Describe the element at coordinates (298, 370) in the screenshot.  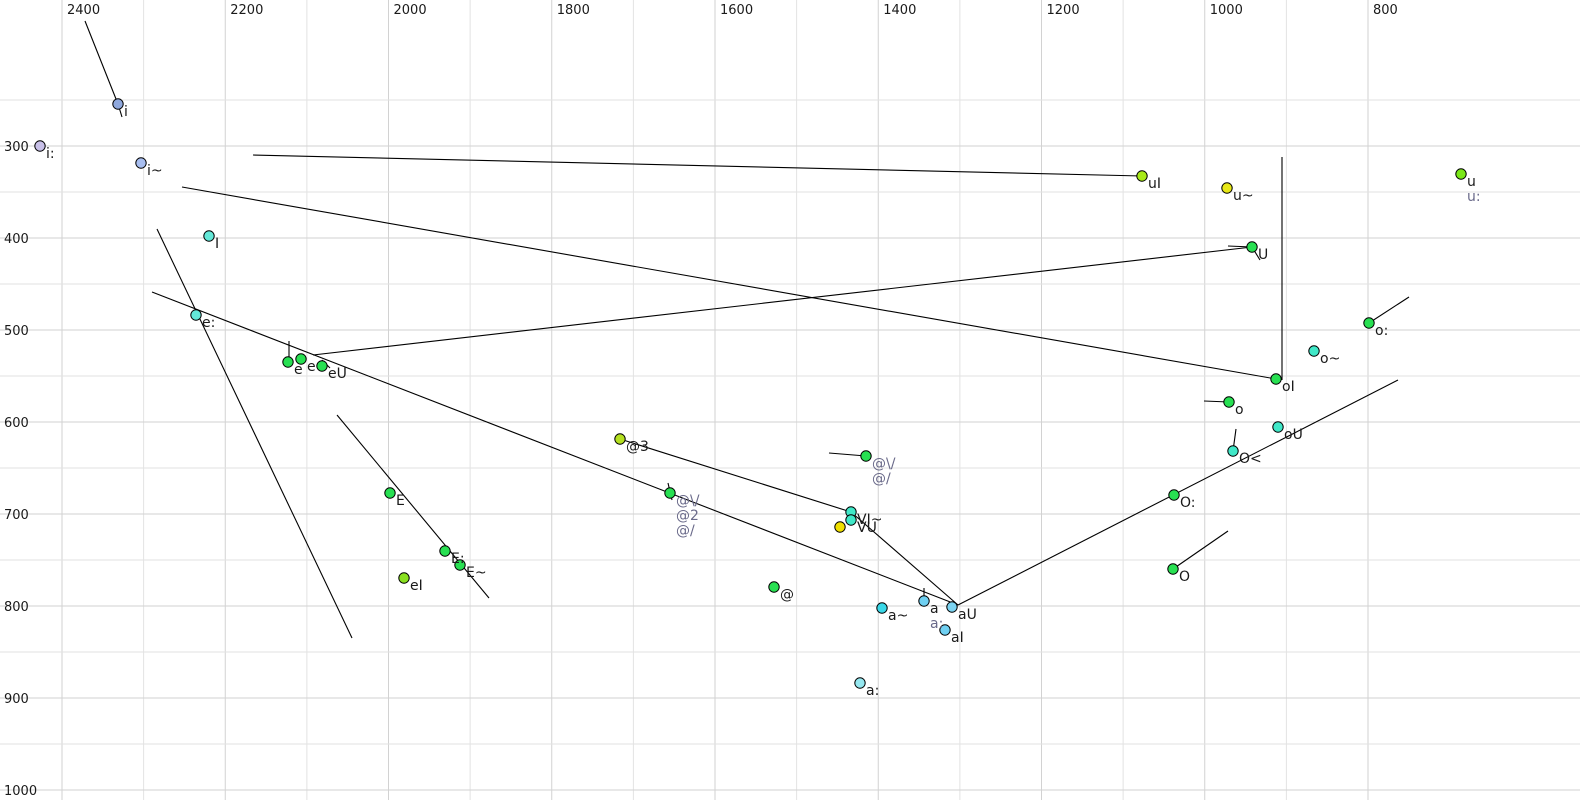
I see `vowel-label: e` at that location.